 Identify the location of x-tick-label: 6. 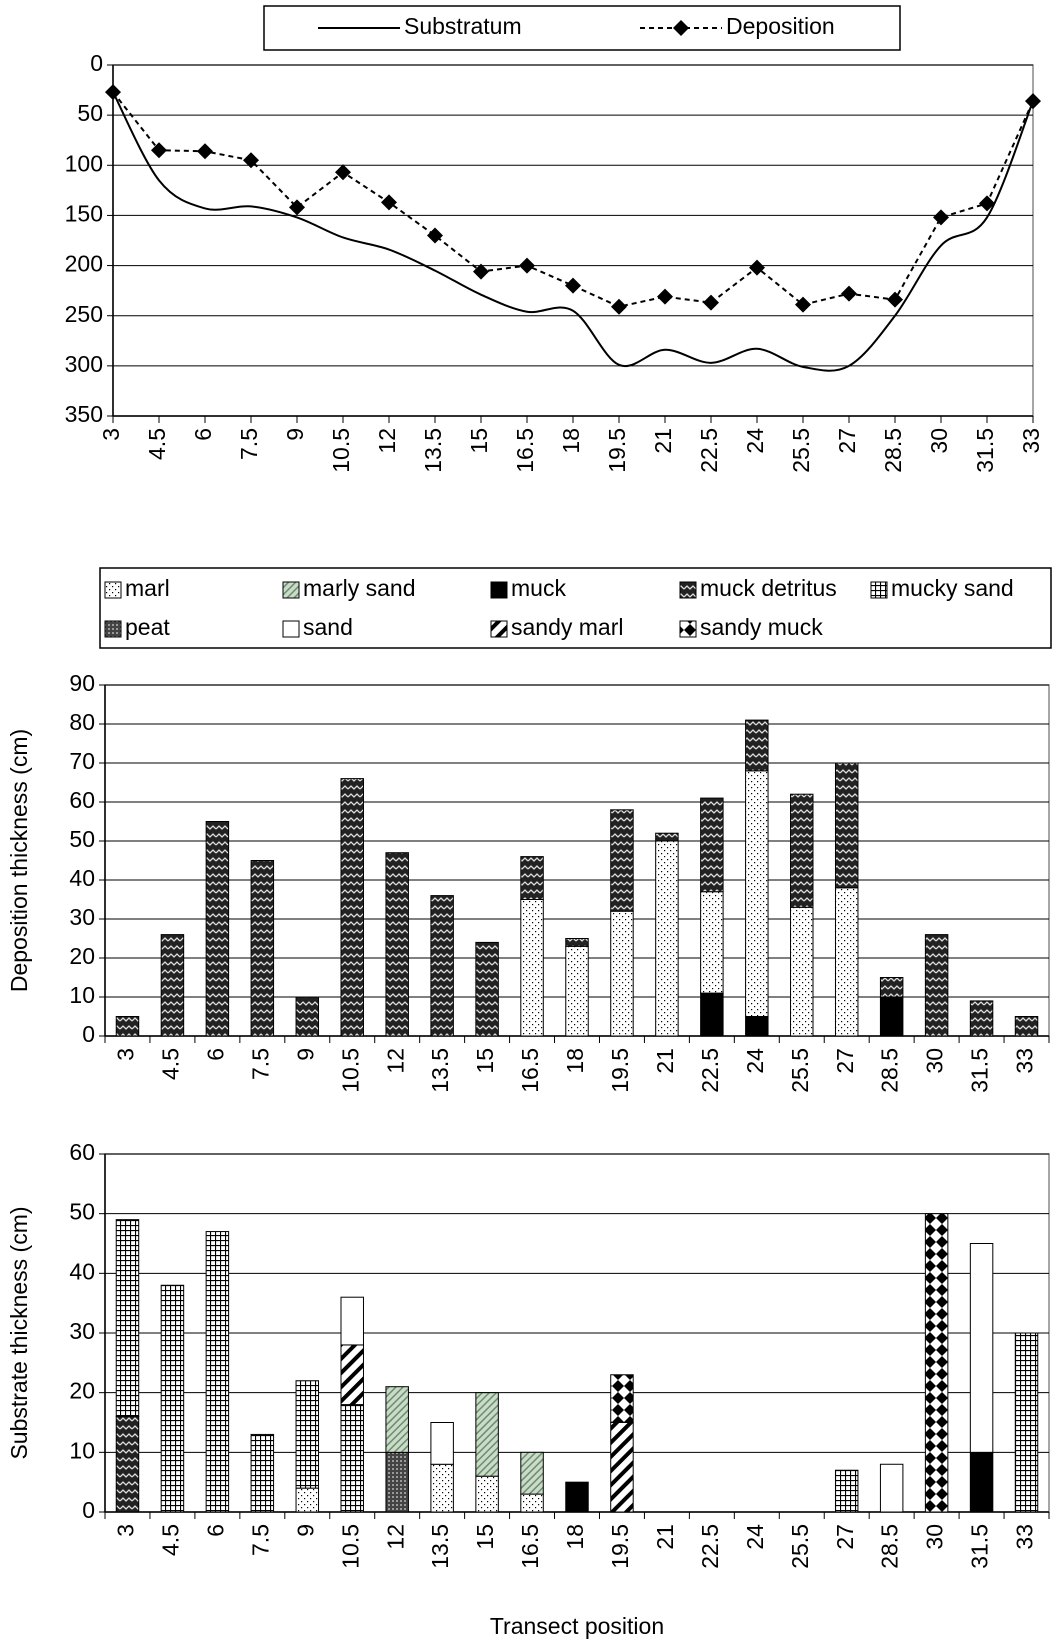
(215, 1530).